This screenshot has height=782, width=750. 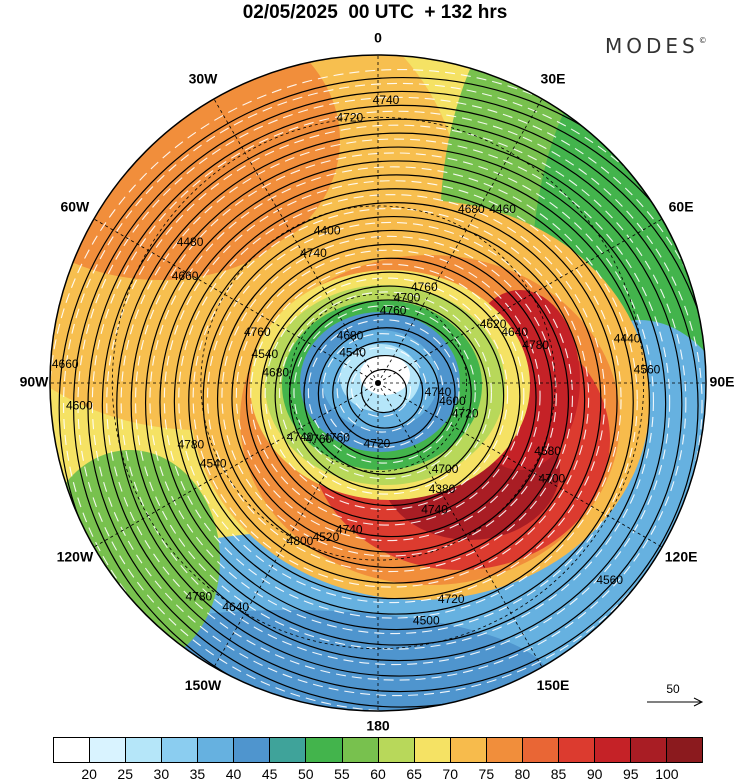 I want to click on colorbar-tick: 75, so click(x=486, y=774).